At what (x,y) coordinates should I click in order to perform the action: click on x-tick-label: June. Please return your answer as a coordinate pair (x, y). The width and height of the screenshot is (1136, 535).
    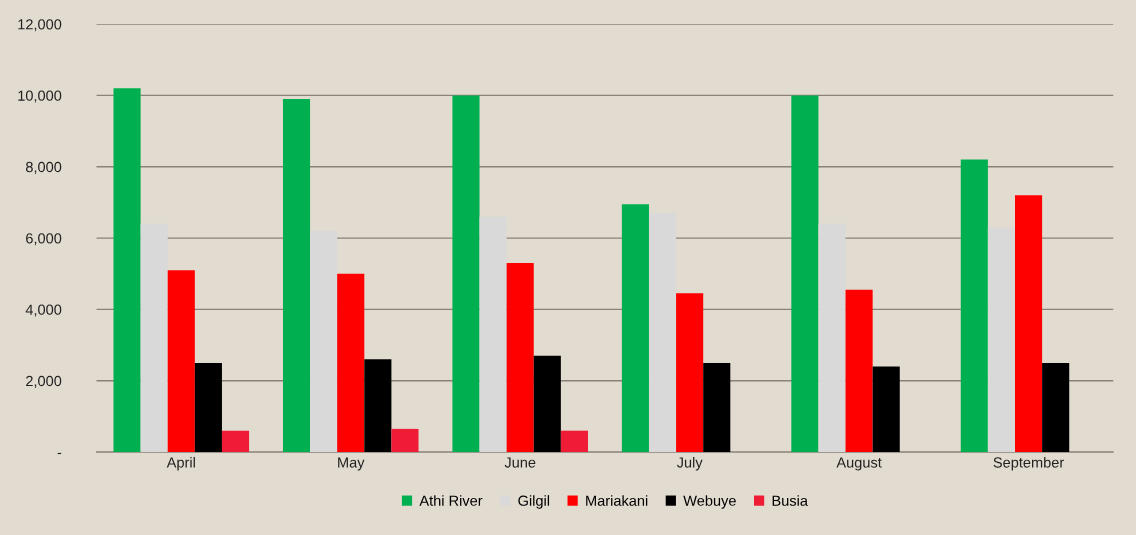
    Looking at the image, I should click on (520, 462).